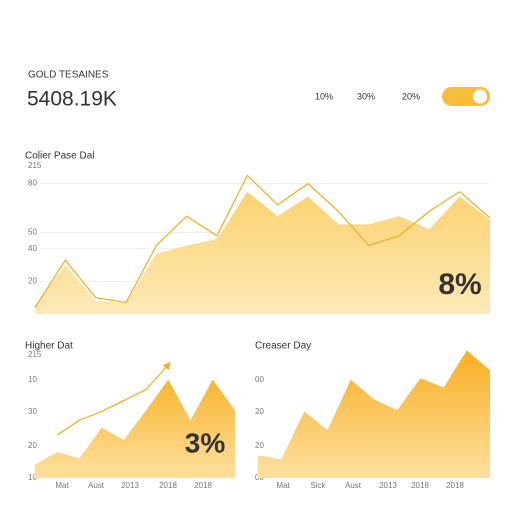 This screenshot has width=512, height=512. Describe the element at coordinates (32, 411) in the screenshot. I see `y-tick-label: 30` at that location.